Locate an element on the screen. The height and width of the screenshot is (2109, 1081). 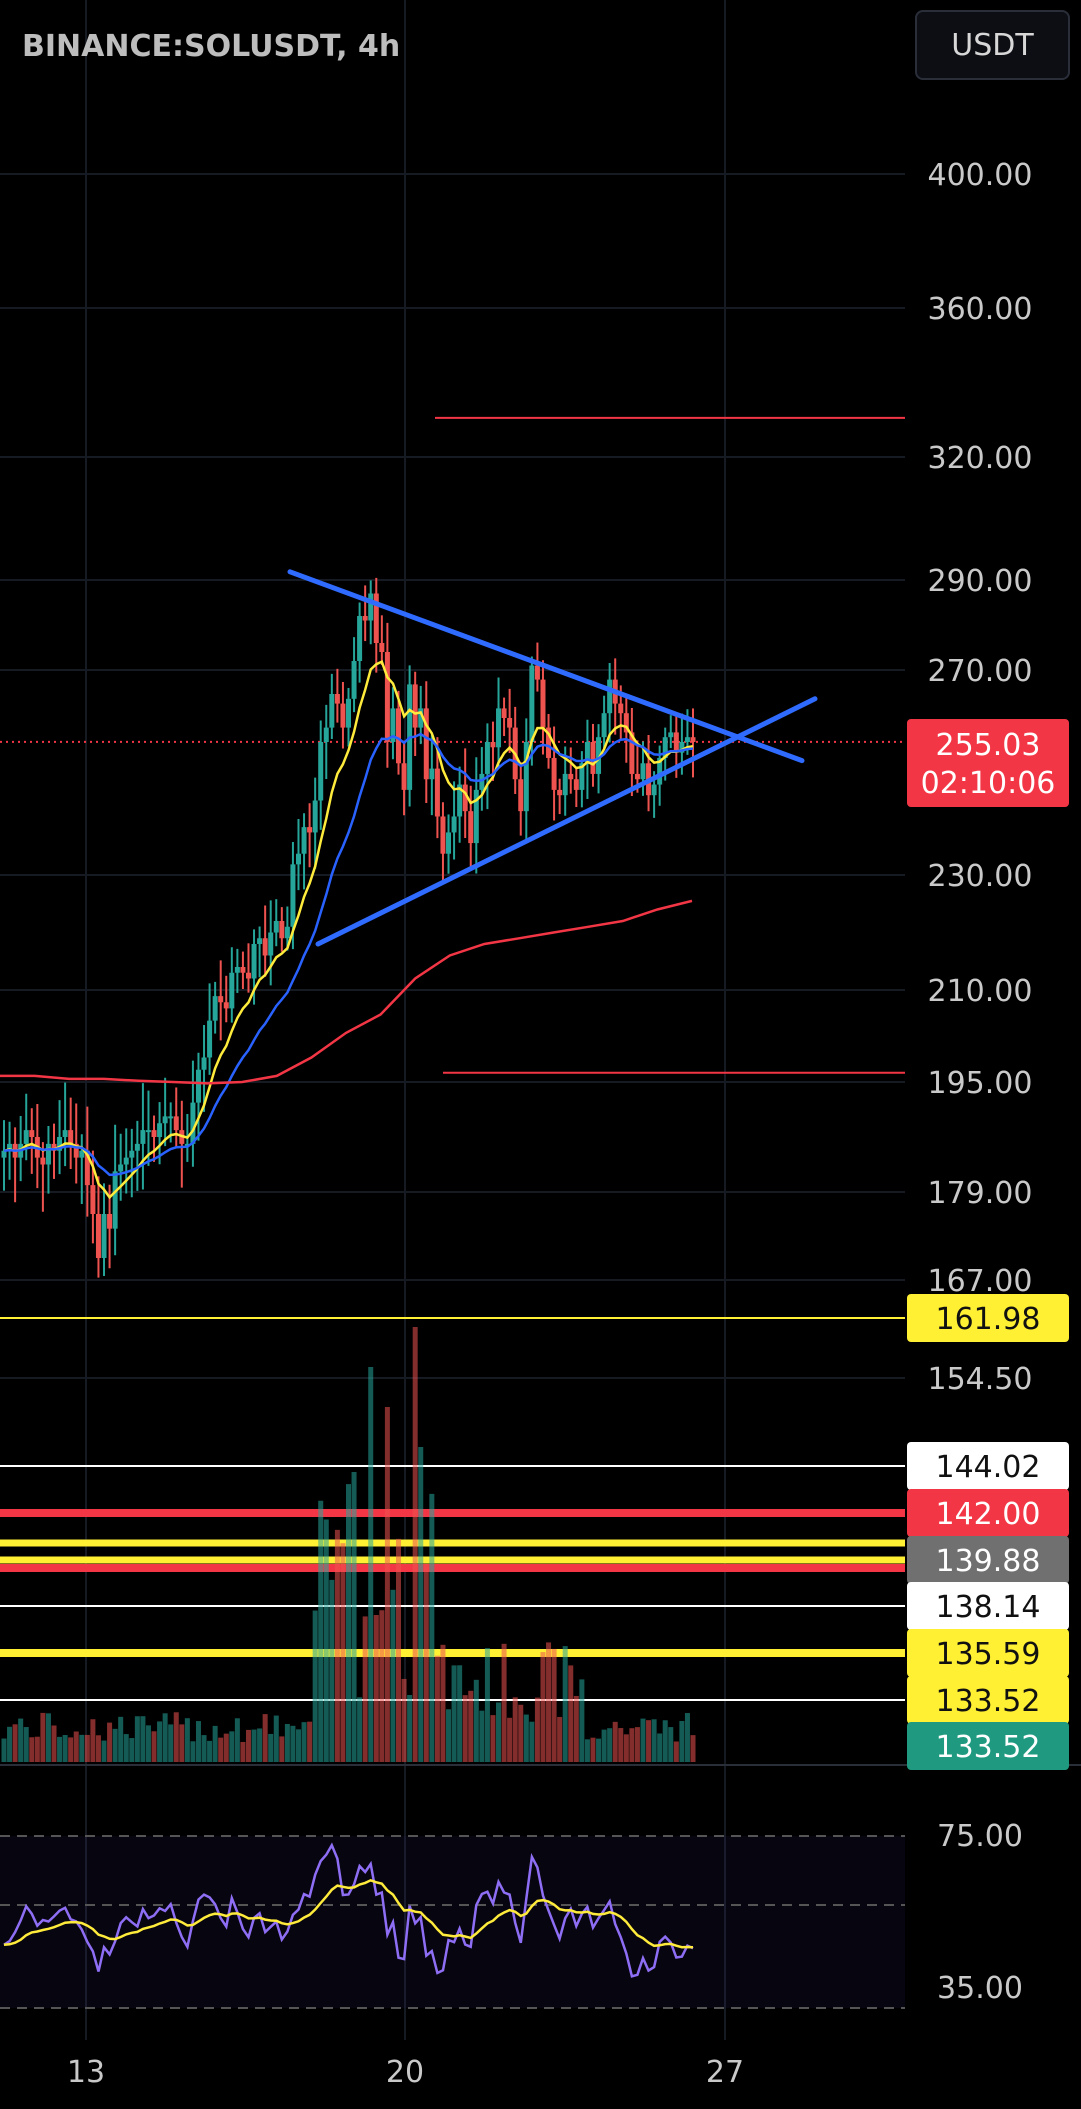
price-axis-label: 195.00 is located at coordinates (980, 1083).